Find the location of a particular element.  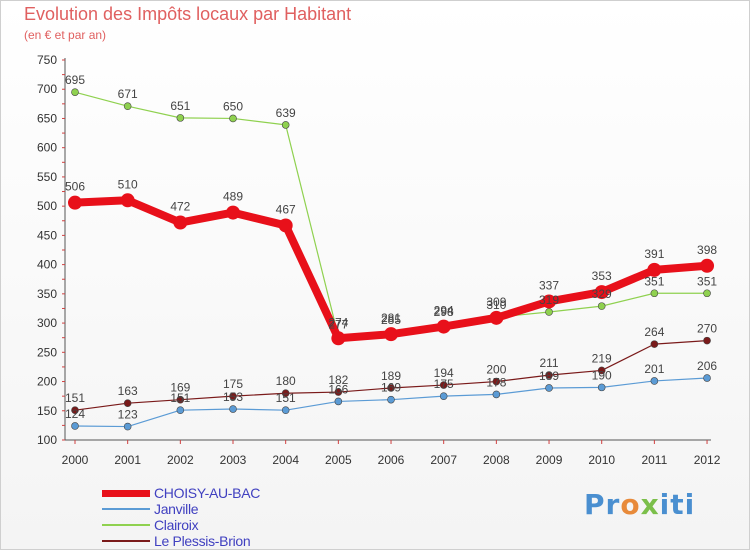

data-label: 153 is located at coordinates (233, 397).